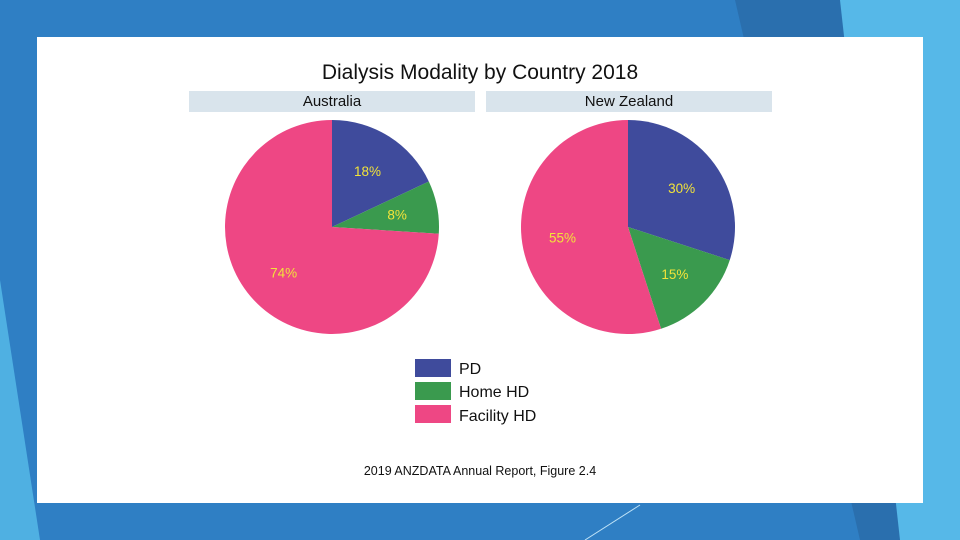  Describe the element at coordinates (562, 237) in the screenshot. I see `pie-label-new-zealand-facility-hd: 55%` at that location.